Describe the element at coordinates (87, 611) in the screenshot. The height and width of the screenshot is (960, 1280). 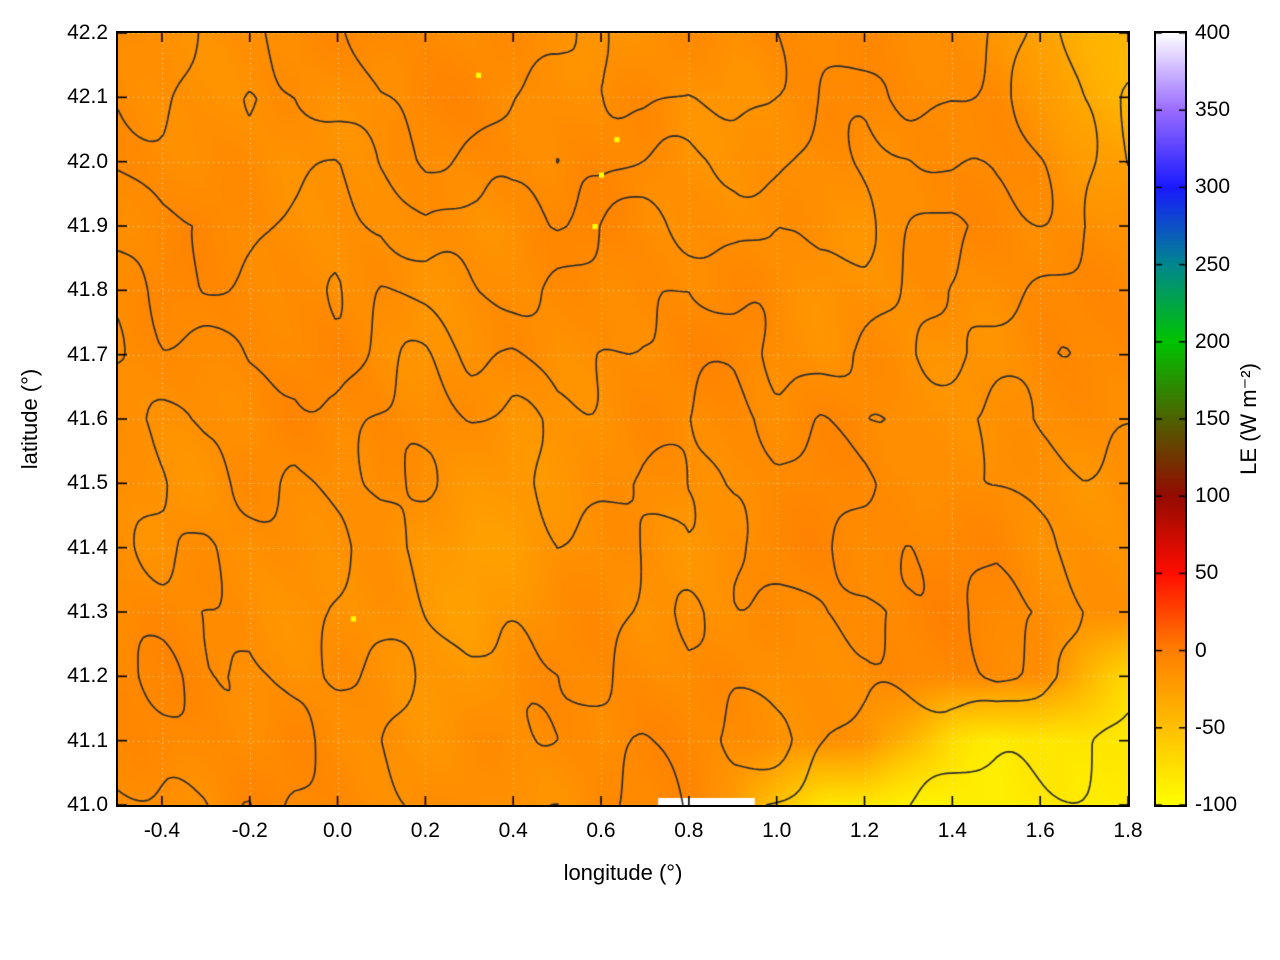
I see `y-tick-label: 41.3` at that location.